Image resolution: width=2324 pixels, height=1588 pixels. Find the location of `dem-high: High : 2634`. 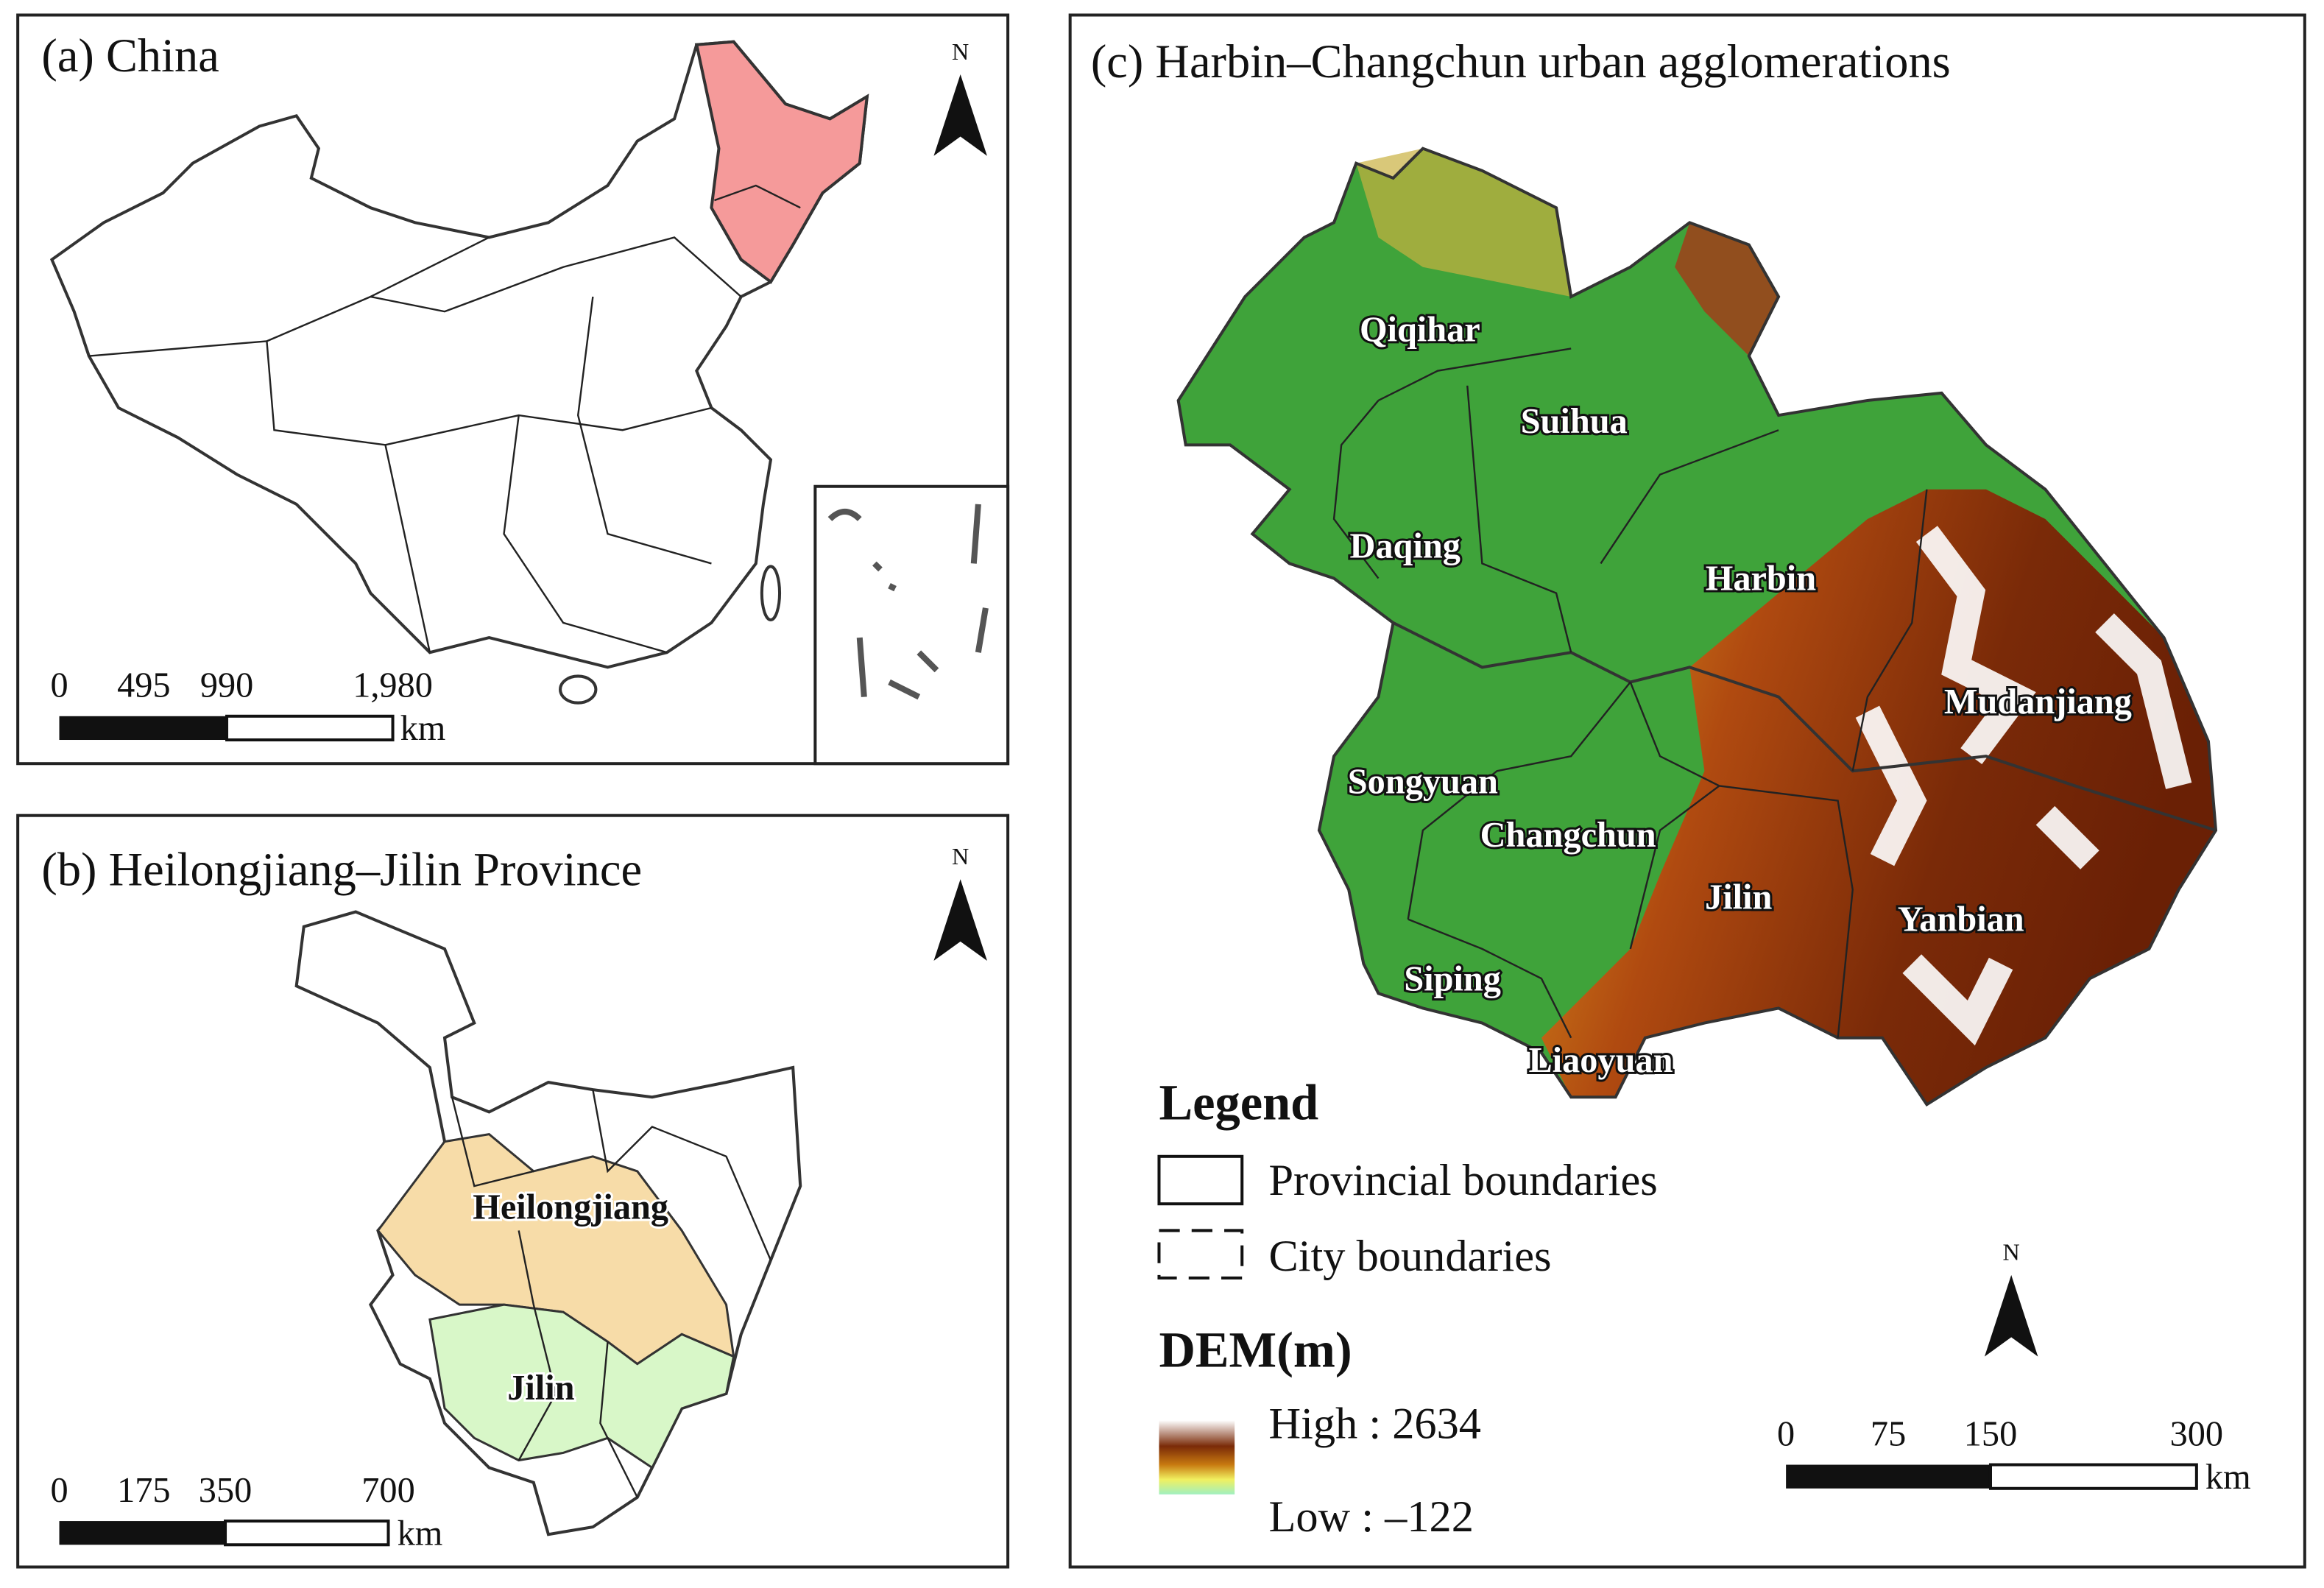

dem-high: High : 2634 is located at coordinates (1374, 1423).